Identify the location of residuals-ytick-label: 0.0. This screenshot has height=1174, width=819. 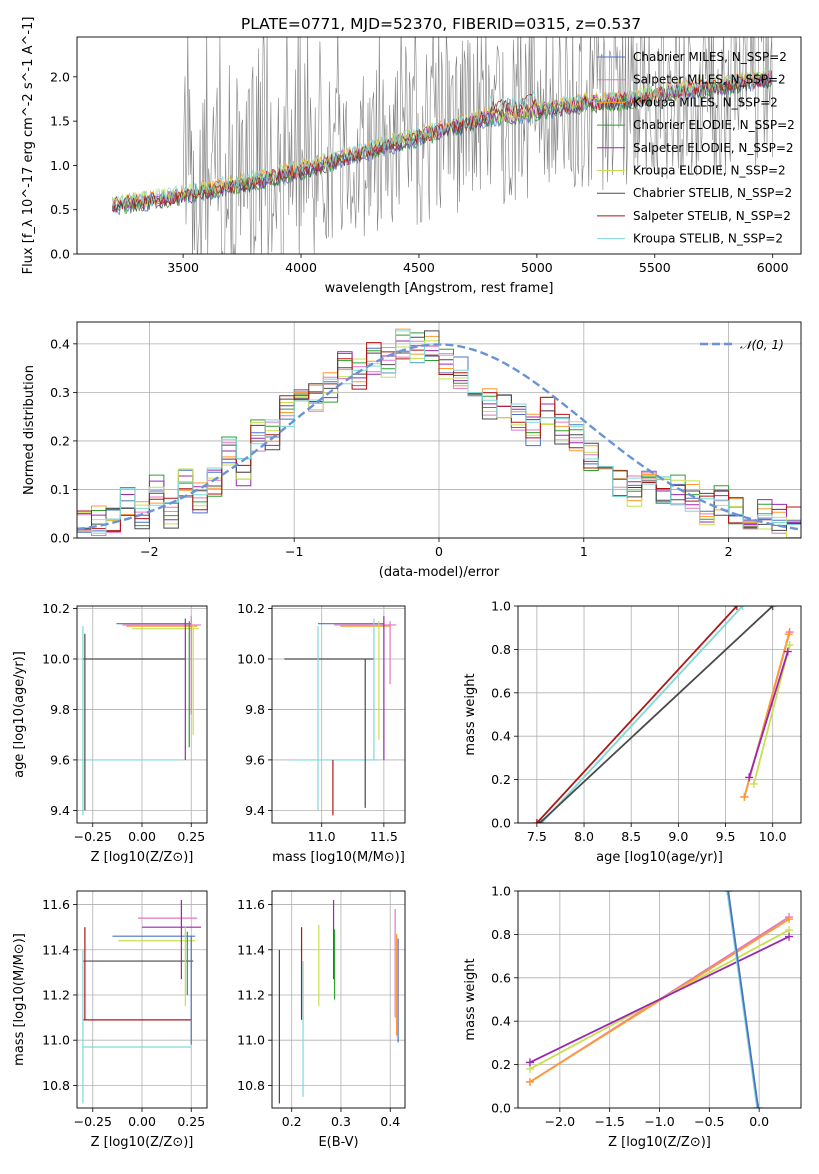
(60, 538).